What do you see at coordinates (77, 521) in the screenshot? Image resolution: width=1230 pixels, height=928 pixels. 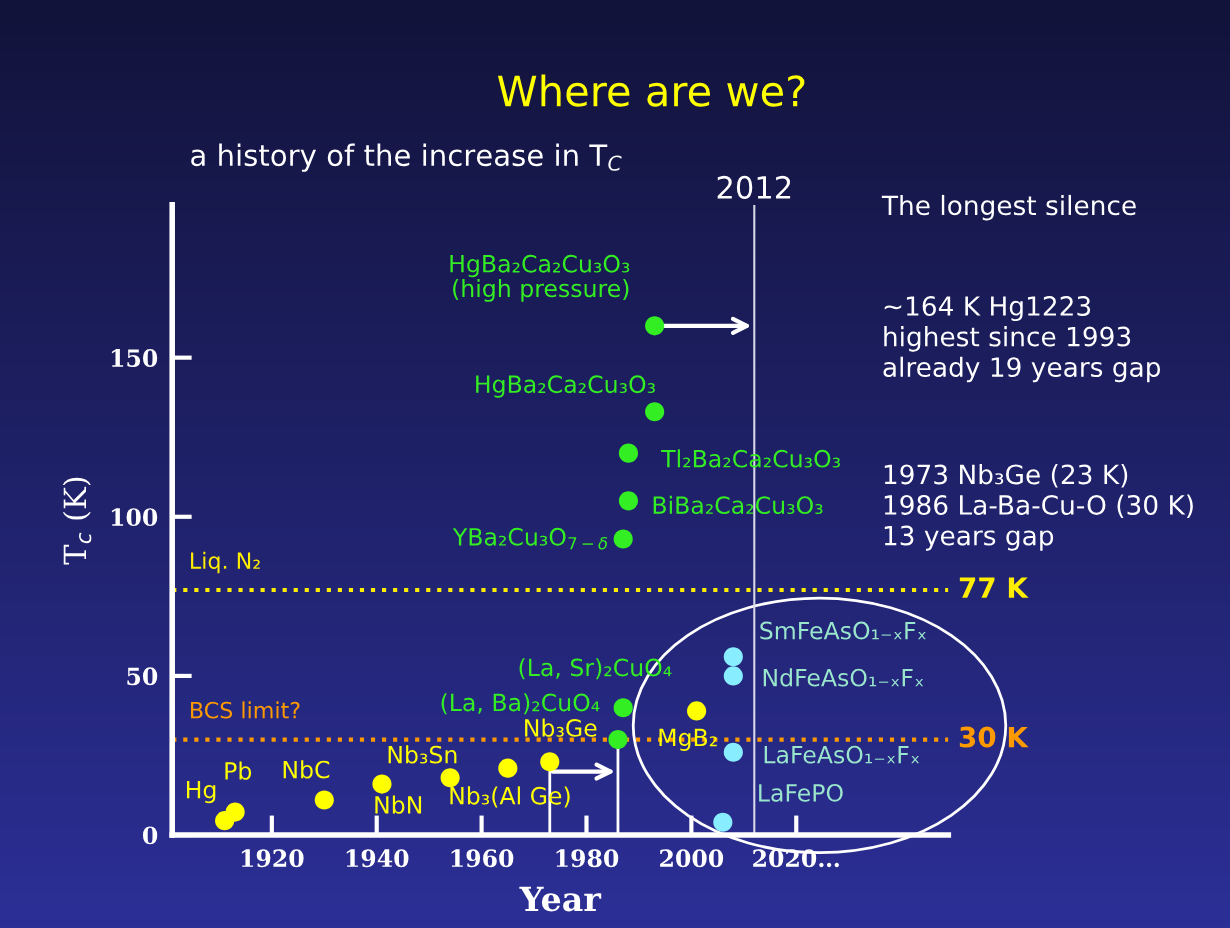 I see `y-axis-title: T$_{c}$ (K)` at bounding box center [77, 521].